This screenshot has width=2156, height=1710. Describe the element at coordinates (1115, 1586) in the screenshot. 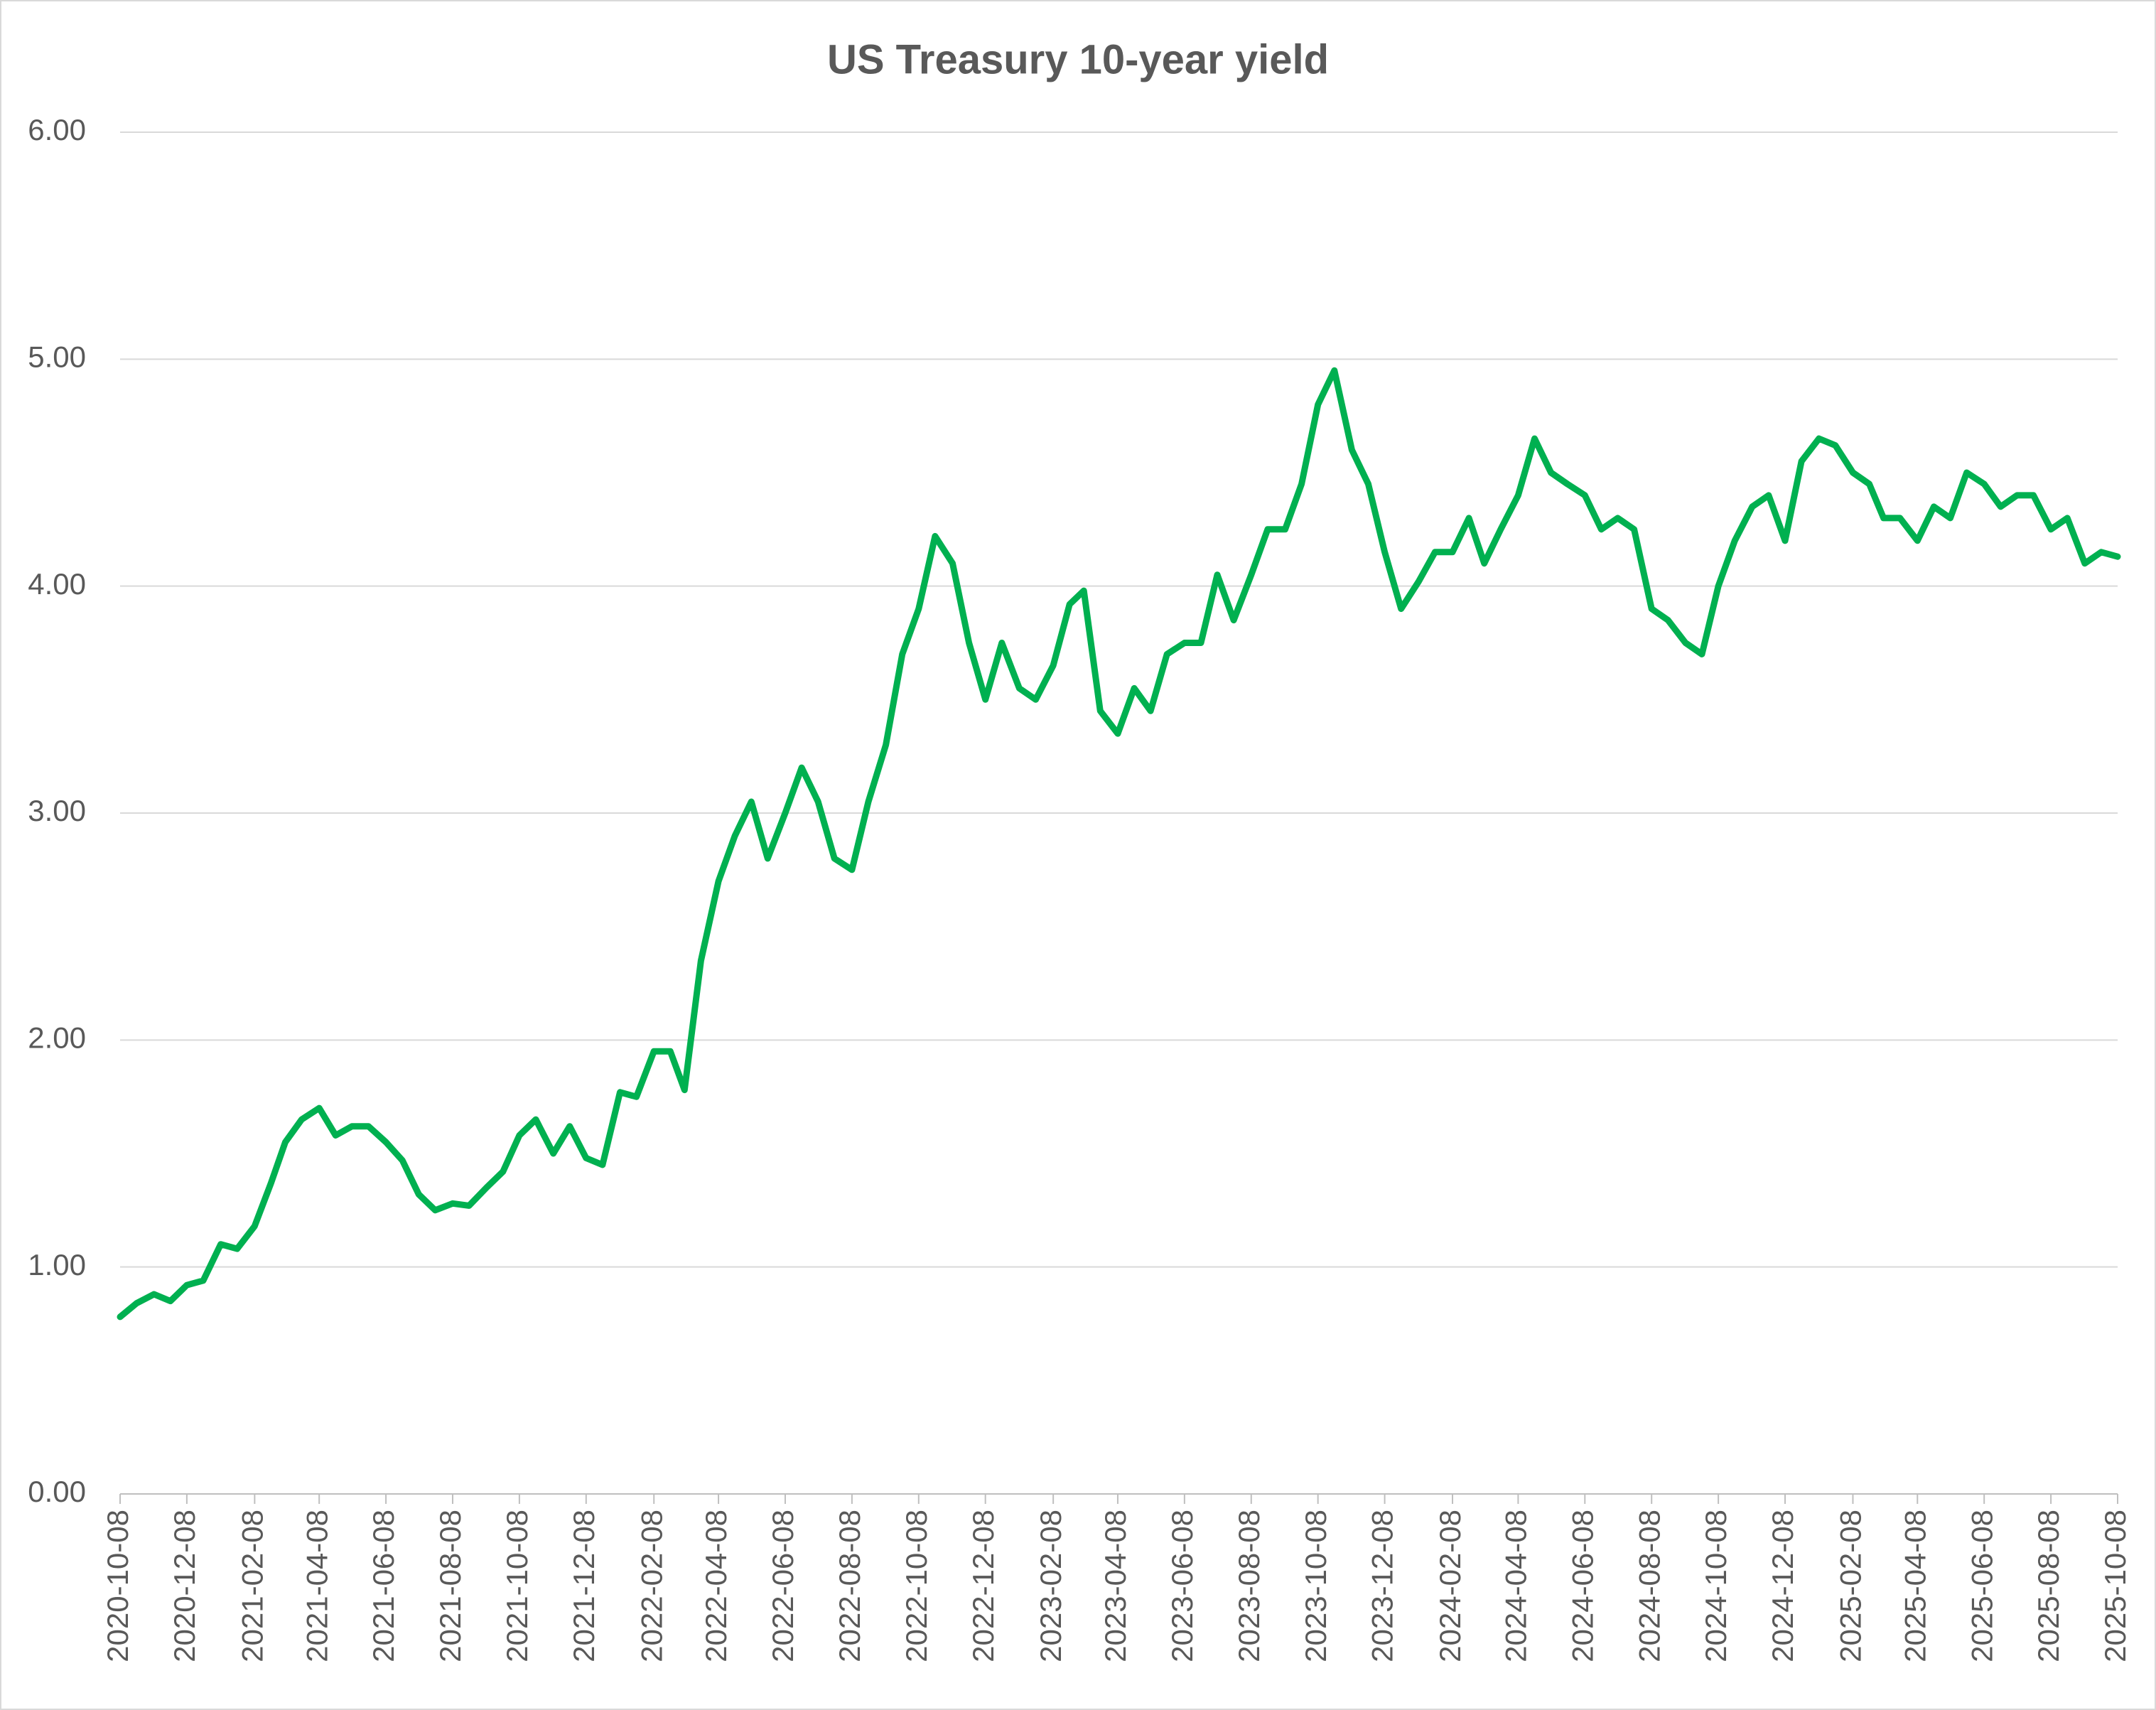

I see `x-tick-label: 2023-04-08` at that location.